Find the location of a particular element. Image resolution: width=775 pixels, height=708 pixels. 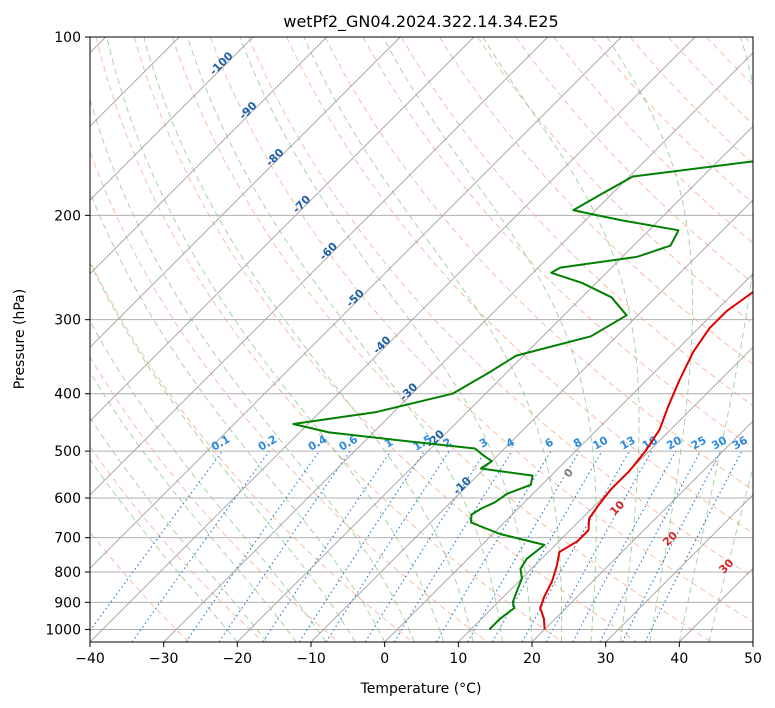

x-tick-label: 50 is located at coordinates (753, 659).